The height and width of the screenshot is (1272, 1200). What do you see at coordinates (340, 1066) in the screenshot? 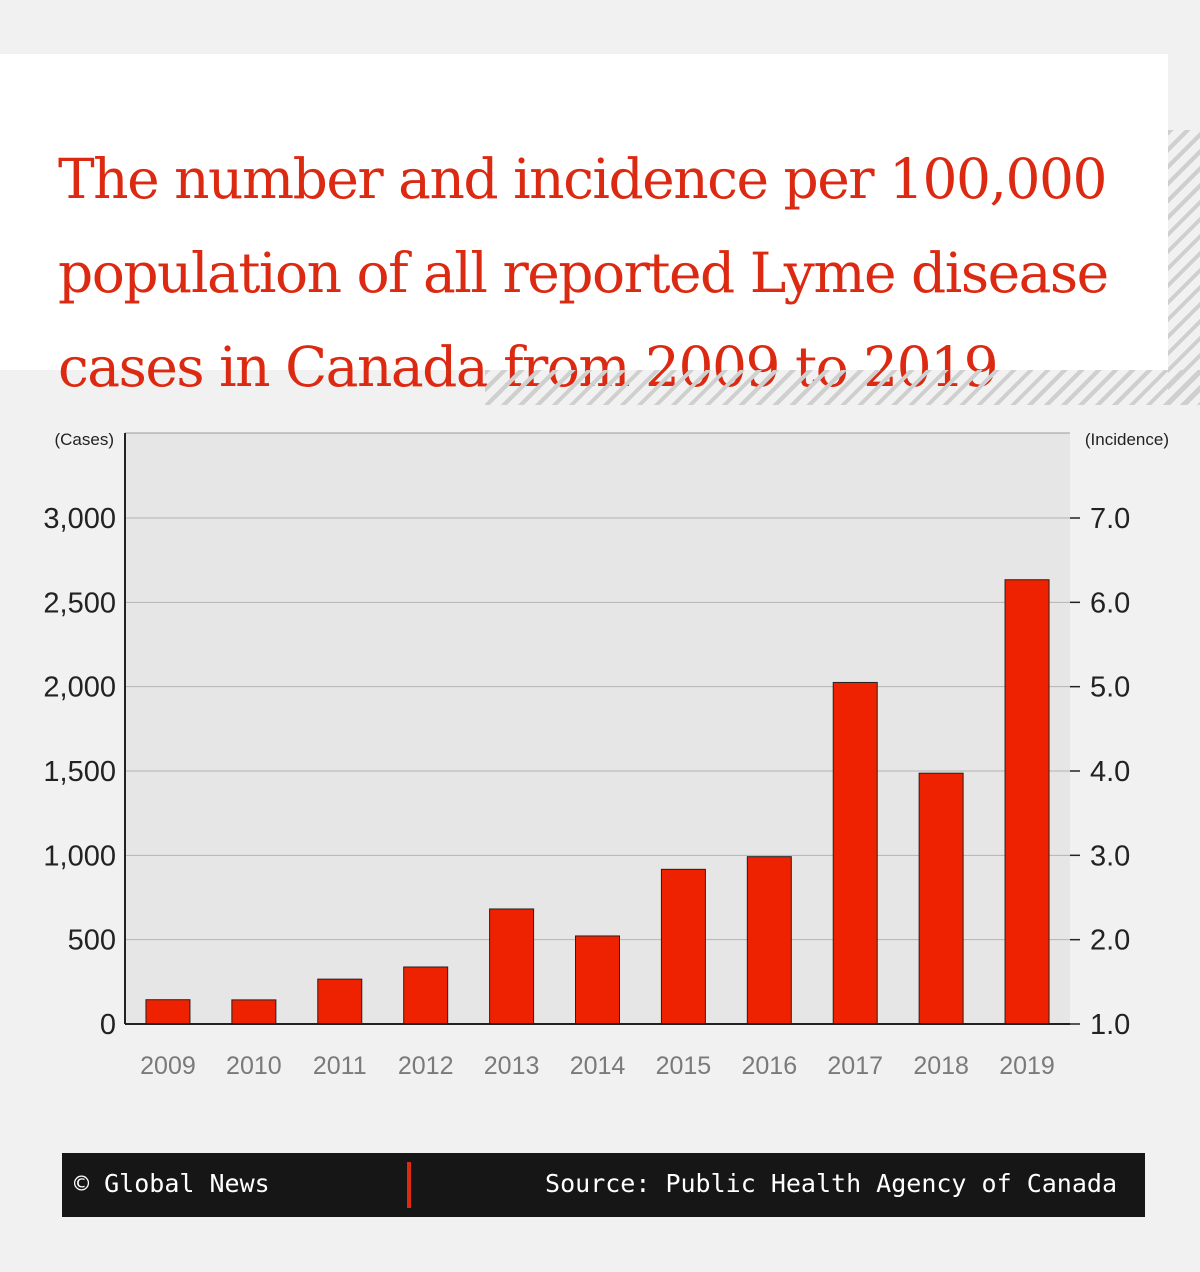
I see `x-tick-label: 2011` at bounding box center [340, 1066].